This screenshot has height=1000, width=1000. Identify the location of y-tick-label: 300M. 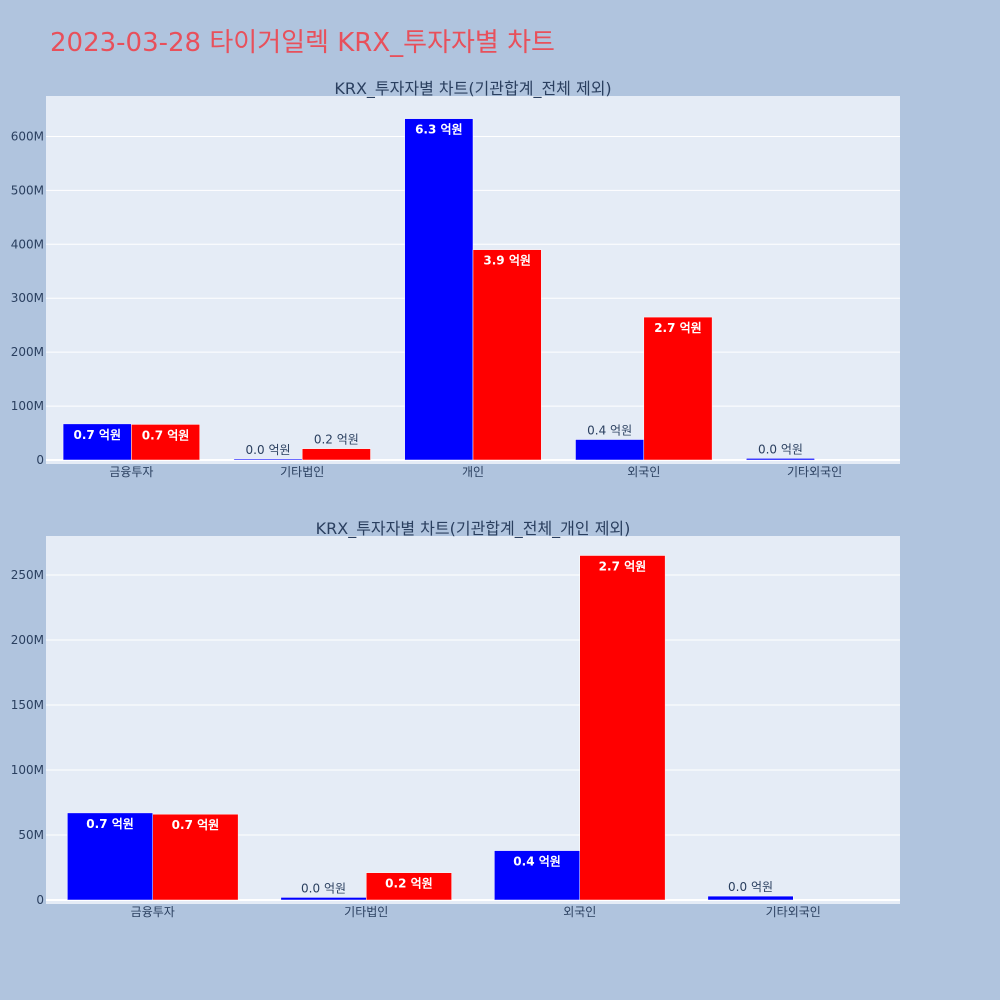
(27, 298).